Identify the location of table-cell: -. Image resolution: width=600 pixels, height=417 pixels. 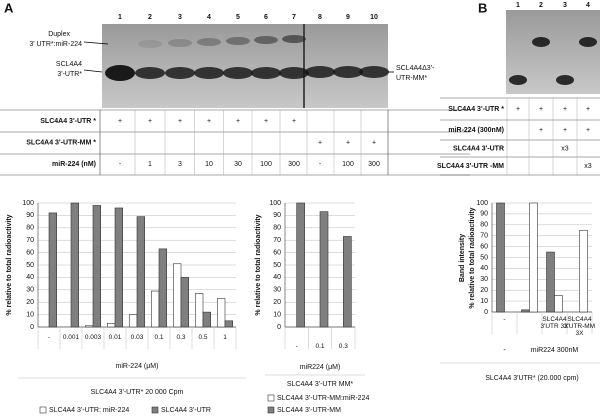
(120, 164).